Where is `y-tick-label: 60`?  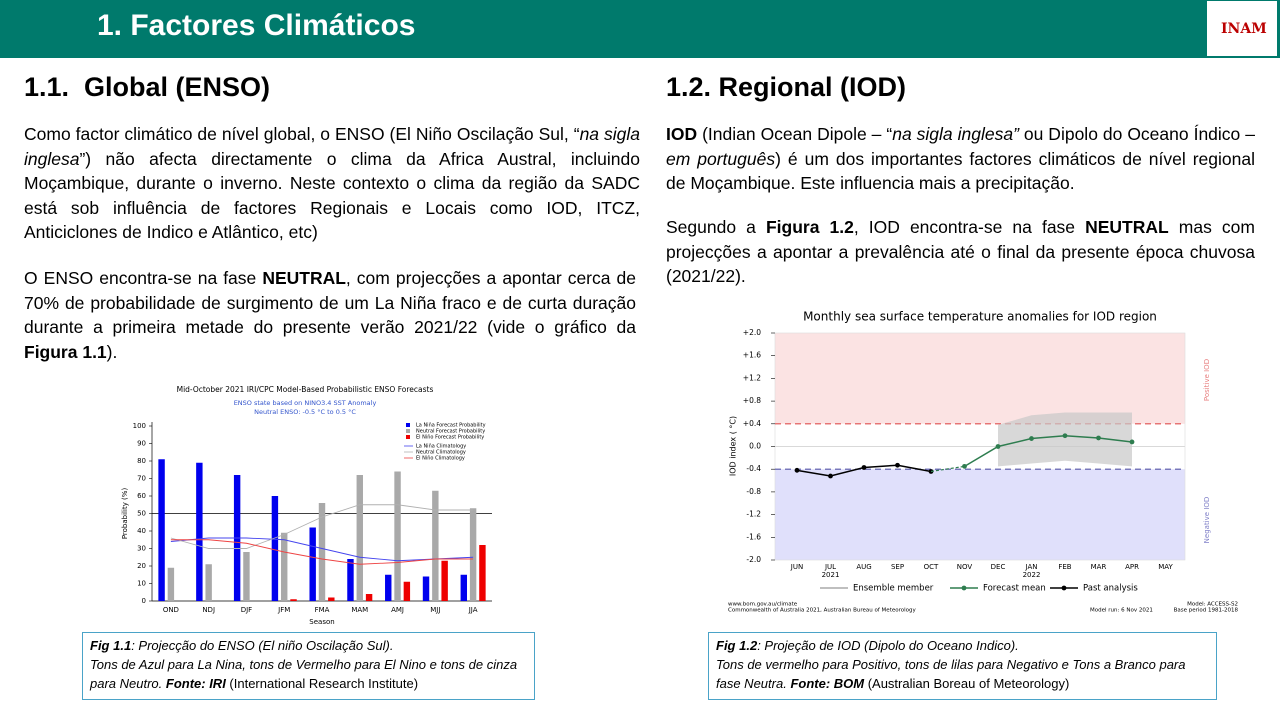 y-tick-label: 60 is located at coordinates (141, 496).